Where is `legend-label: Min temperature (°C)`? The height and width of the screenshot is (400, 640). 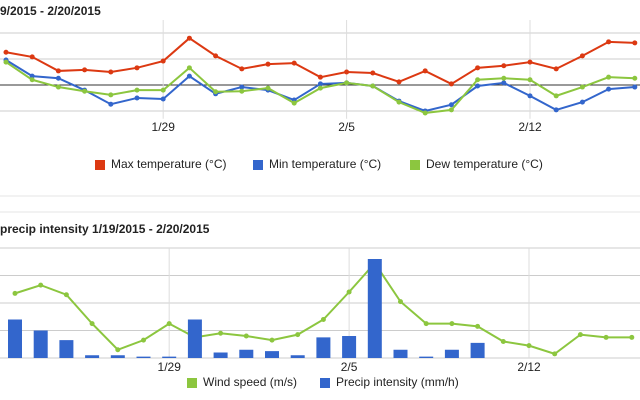
legend-label: Min temperature (°C) is located at coordinates (325, 164).